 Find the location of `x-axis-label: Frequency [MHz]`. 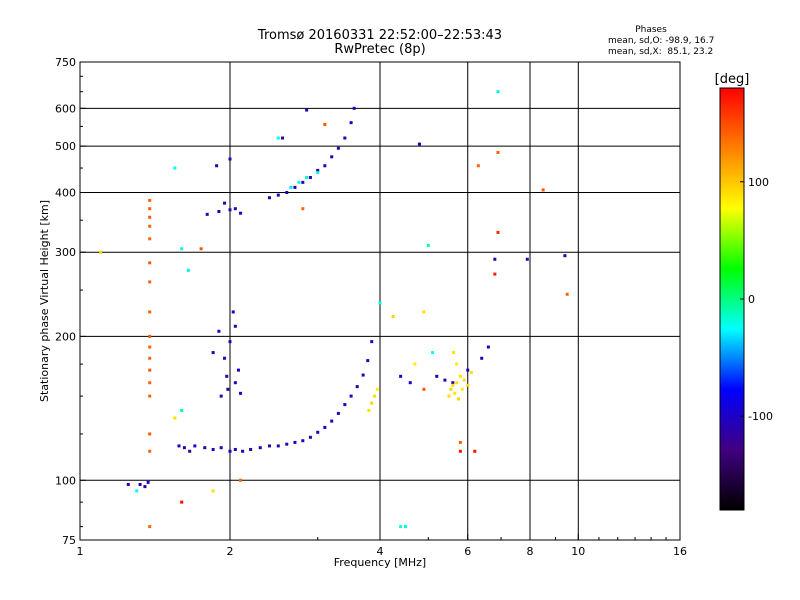

x-axis-label: Frequency [MHz] is located at coordinates (380, 562).